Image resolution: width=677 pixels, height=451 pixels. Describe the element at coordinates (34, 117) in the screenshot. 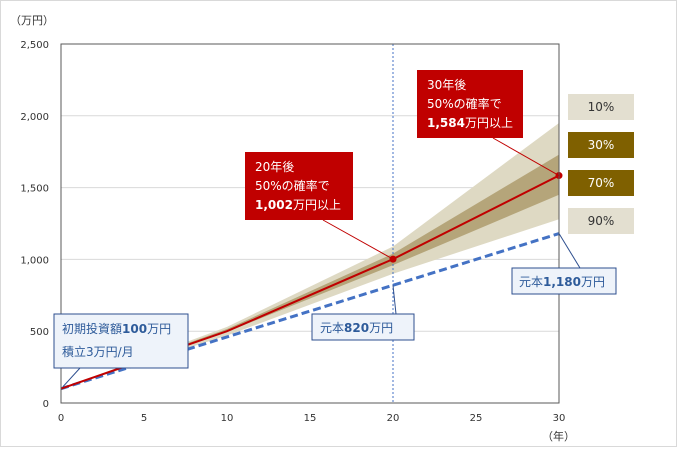

I see `y-tick-label: 2,000` at that location.